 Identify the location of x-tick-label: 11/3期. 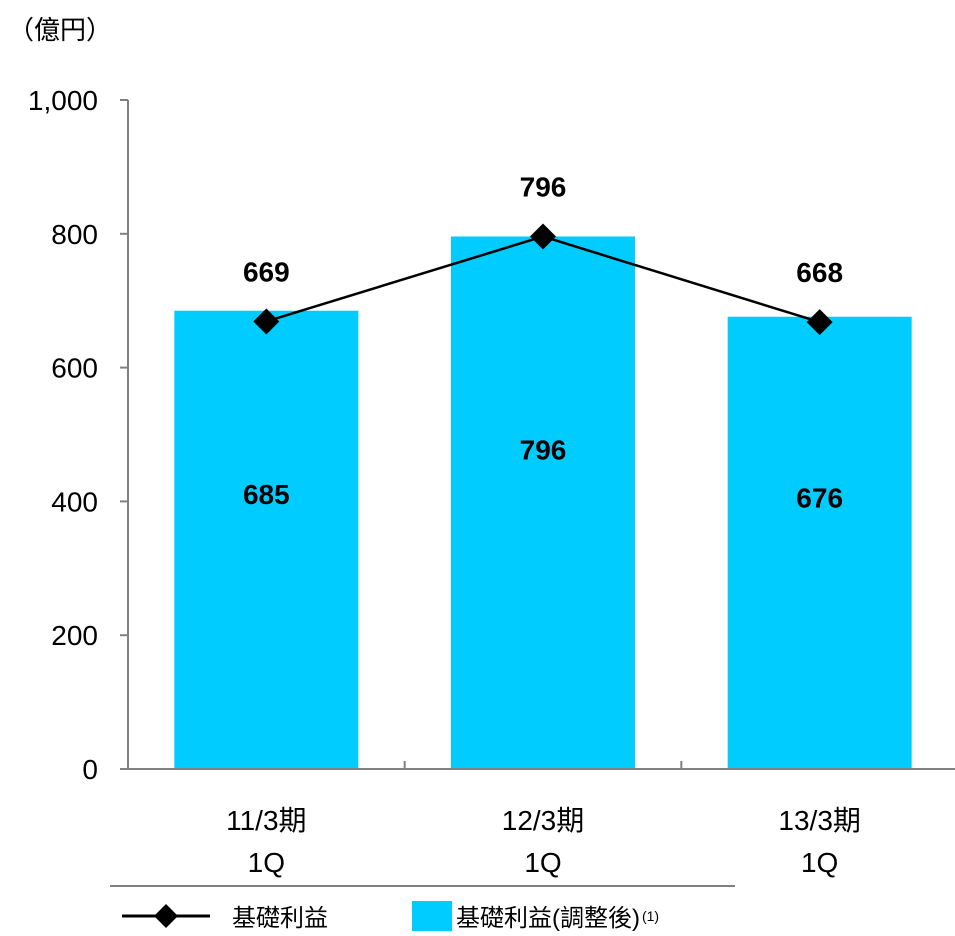
(266, 820).